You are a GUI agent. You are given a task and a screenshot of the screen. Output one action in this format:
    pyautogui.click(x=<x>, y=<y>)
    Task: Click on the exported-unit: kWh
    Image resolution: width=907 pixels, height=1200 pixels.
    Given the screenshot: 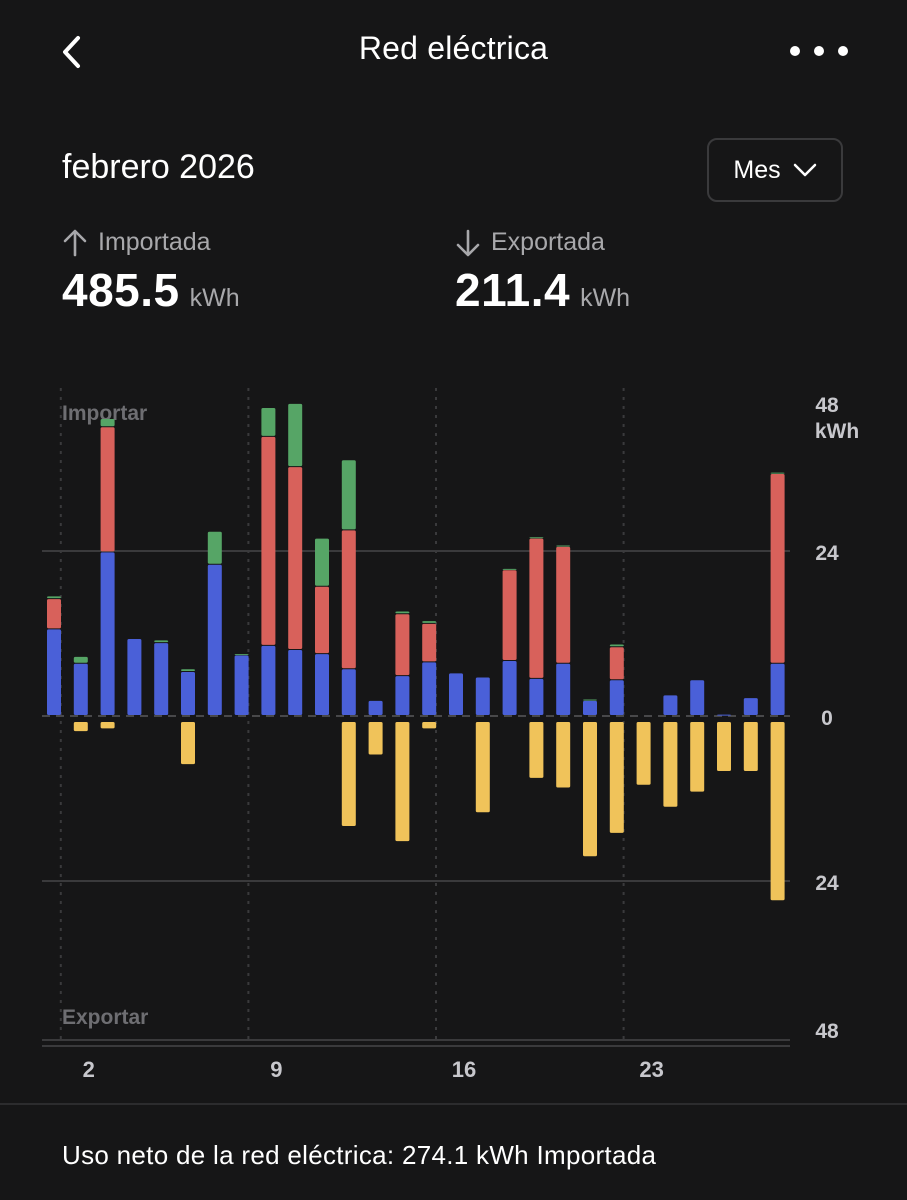 What is the action you would take?
    pyautogui.click(x=605, y=298)
    